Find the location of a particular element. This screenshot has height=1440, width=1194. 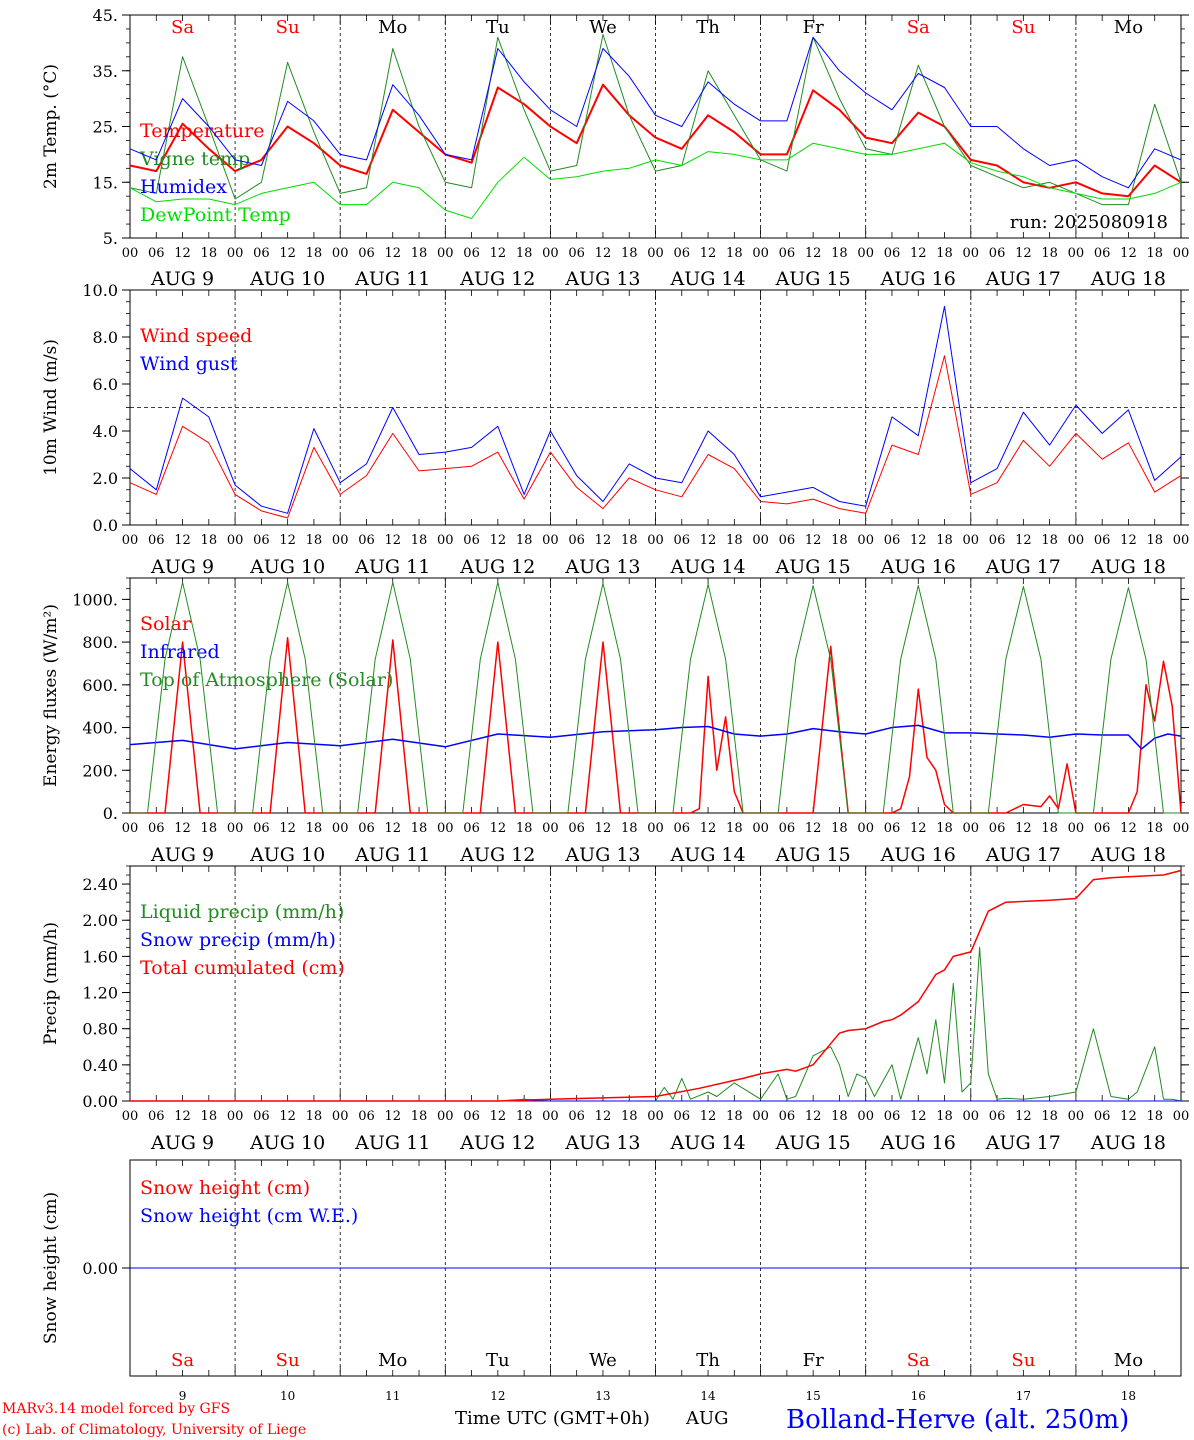

date-label: AUG 9 is located at coordinates (182, 1143).